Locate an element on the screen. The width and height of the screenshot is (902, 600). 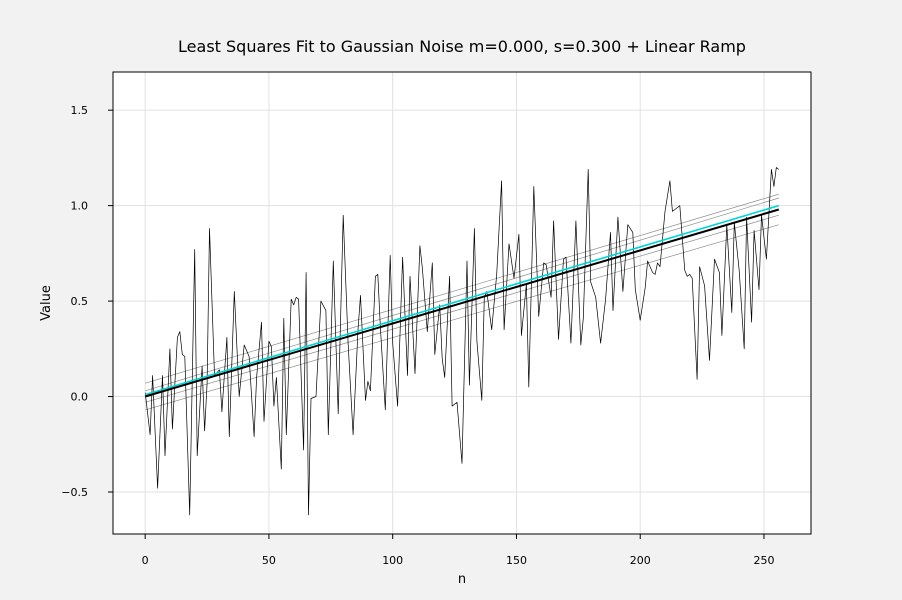
x-tick-label: 100 is located at coordinates (392, 560).